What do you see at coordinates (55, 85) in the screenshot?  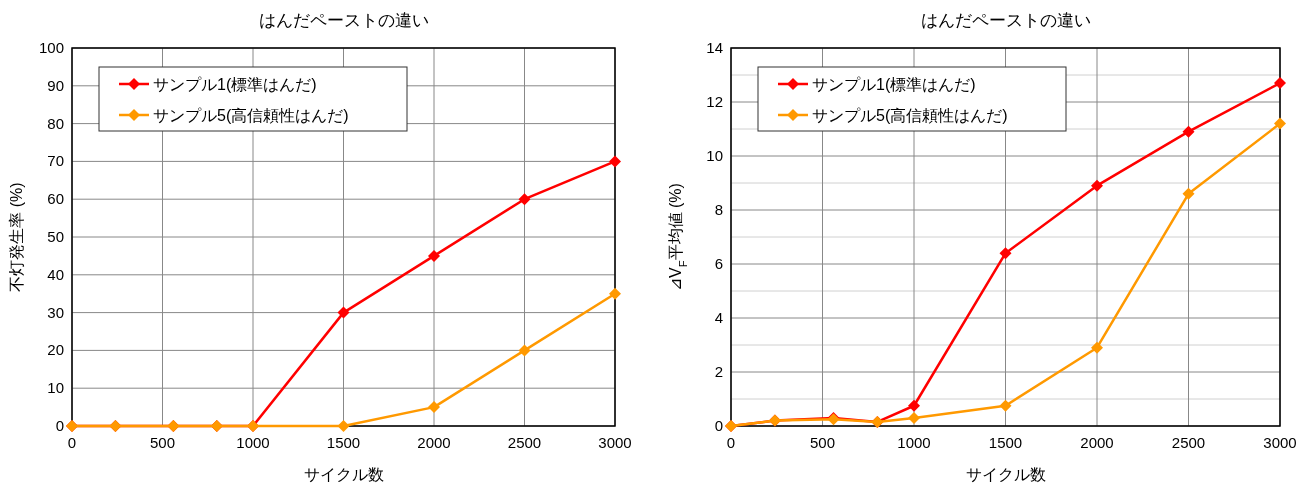 I see `y-tick-label: 90` at bounding box center [55, 85].